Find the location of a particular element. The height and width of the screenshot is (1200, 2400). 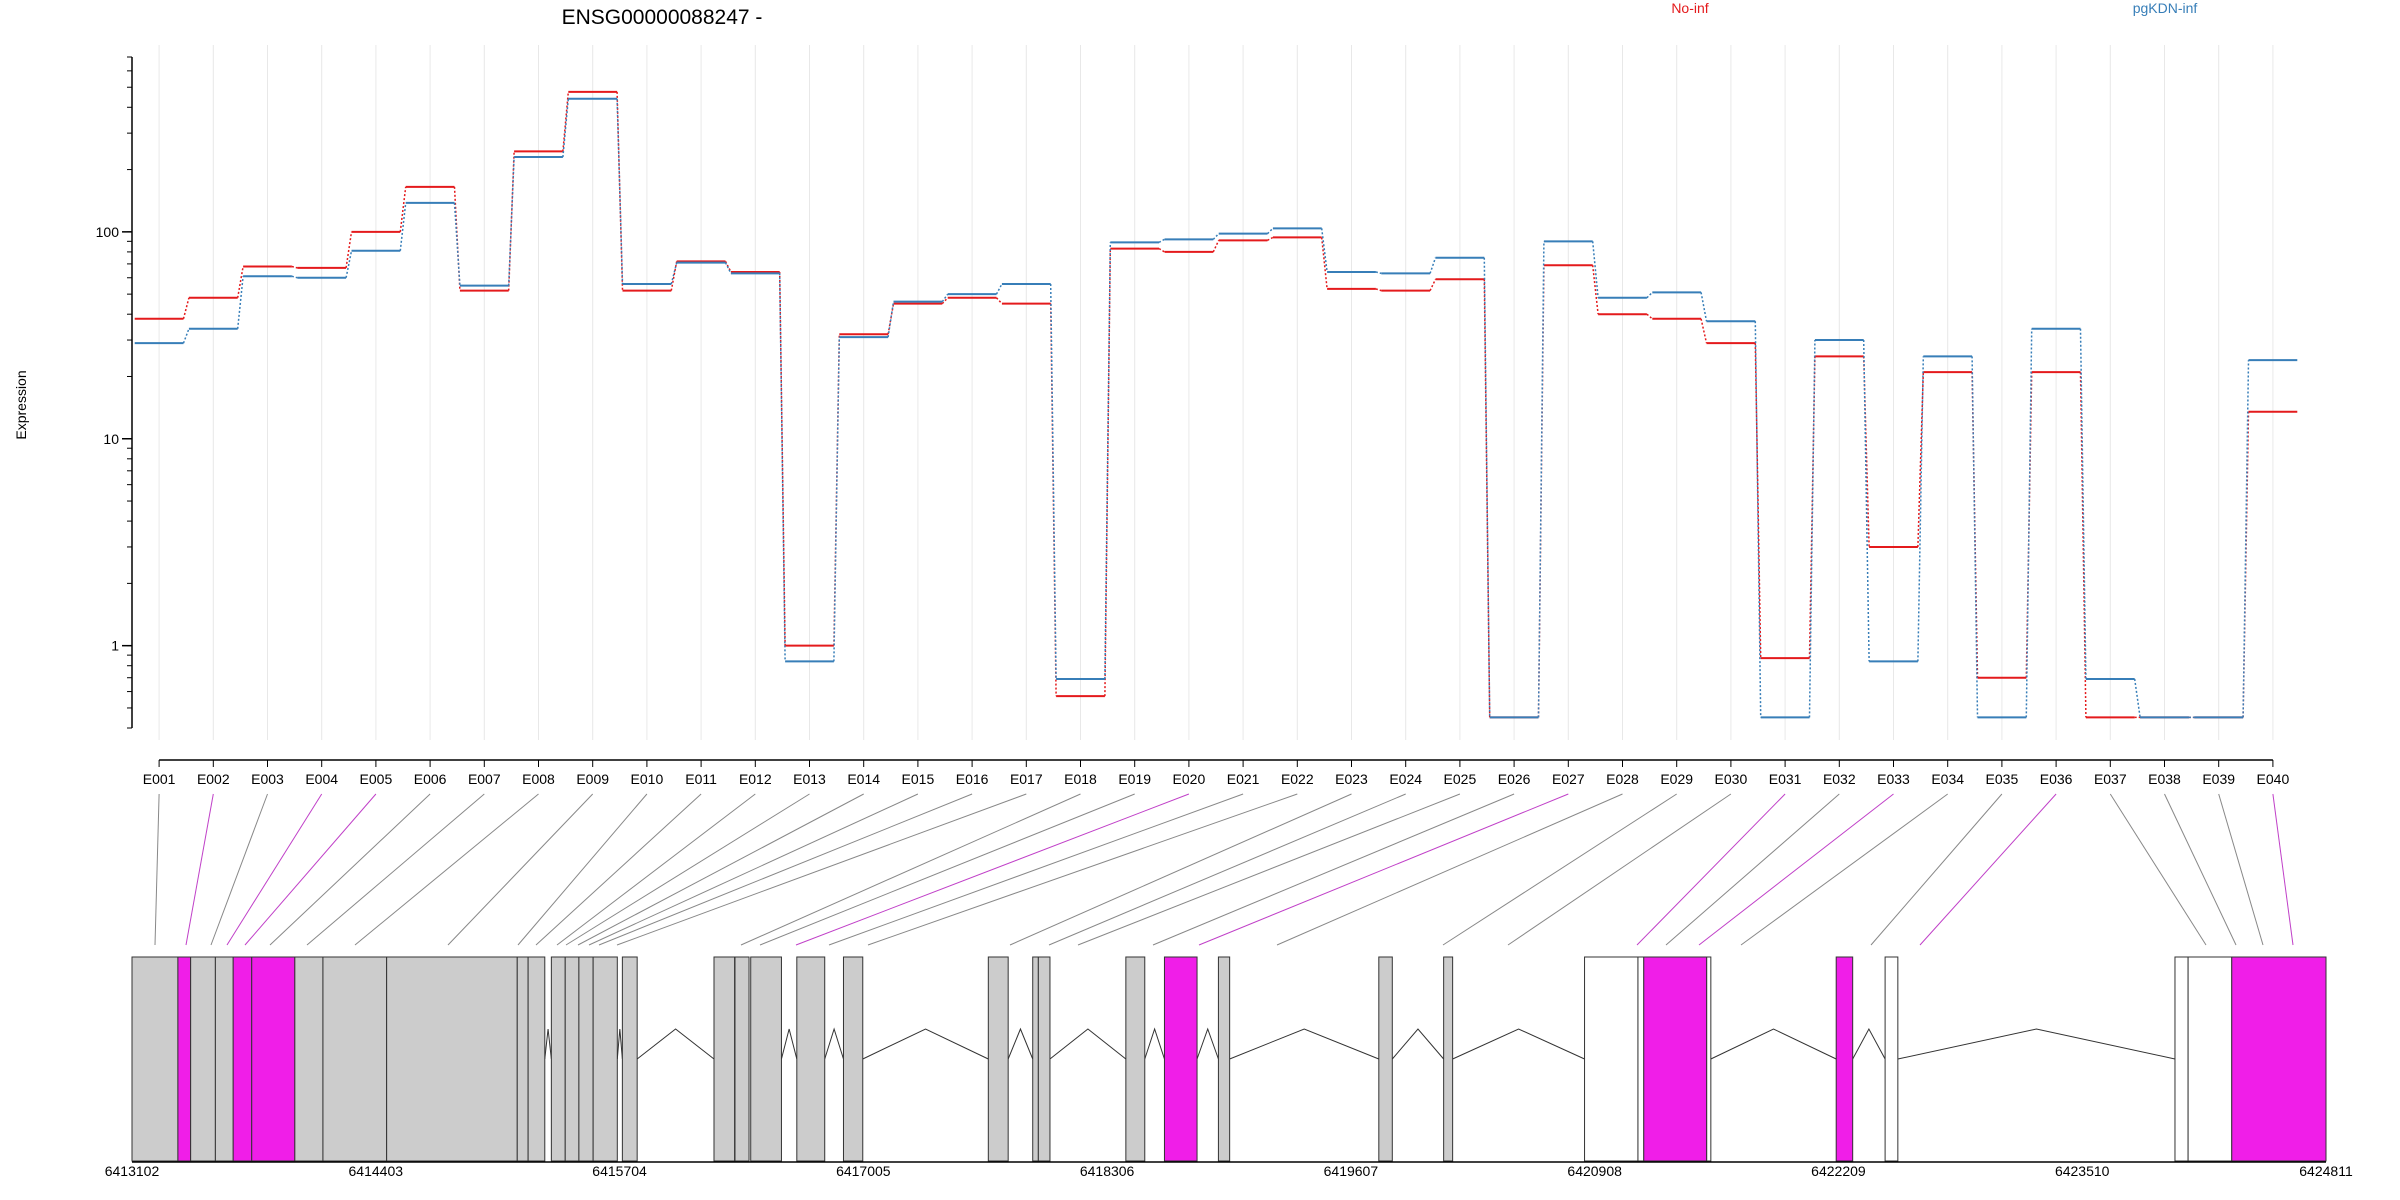

connector-e026 is located at coordinates (1333, 869).